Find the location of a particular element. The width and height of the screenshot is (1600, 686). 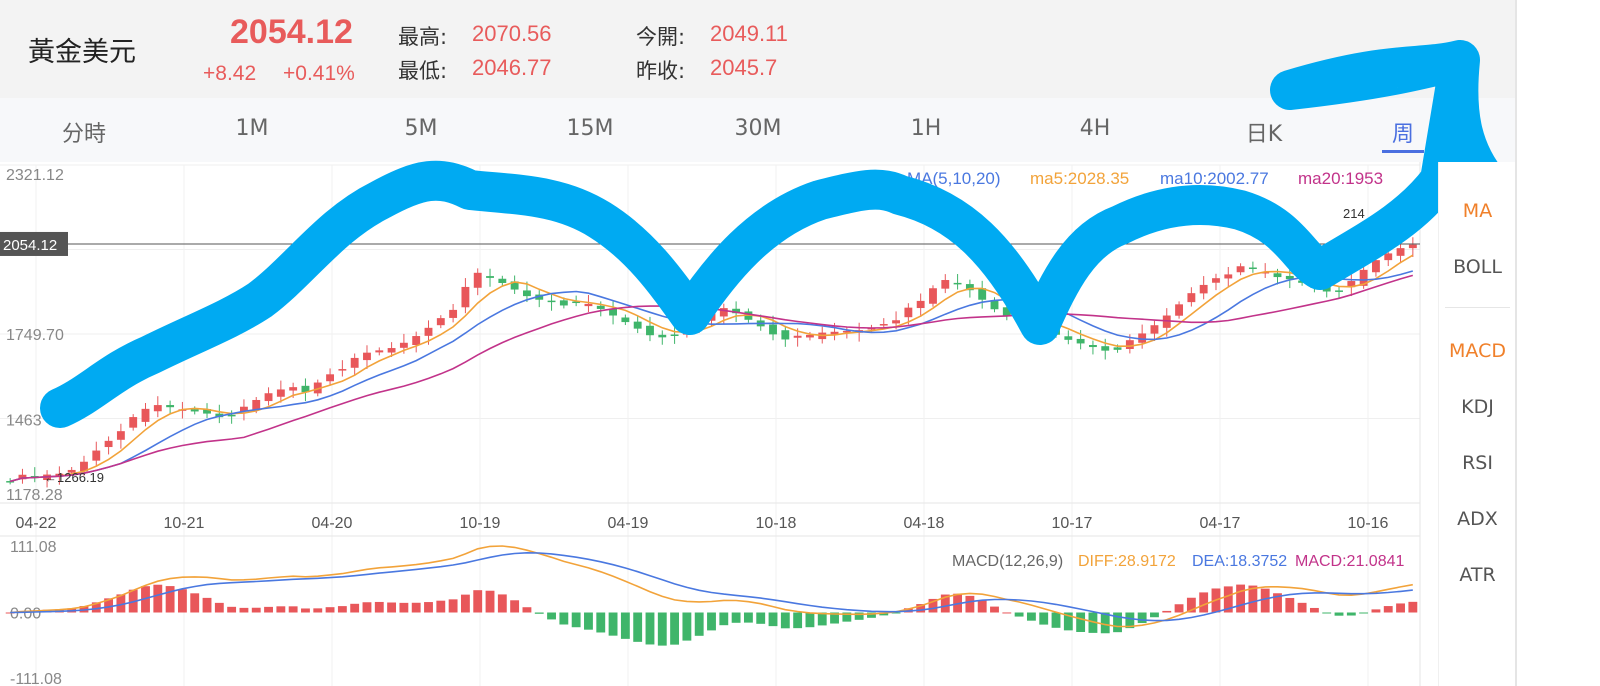

tab-1h: 1H is located at coordinates (926, 128).